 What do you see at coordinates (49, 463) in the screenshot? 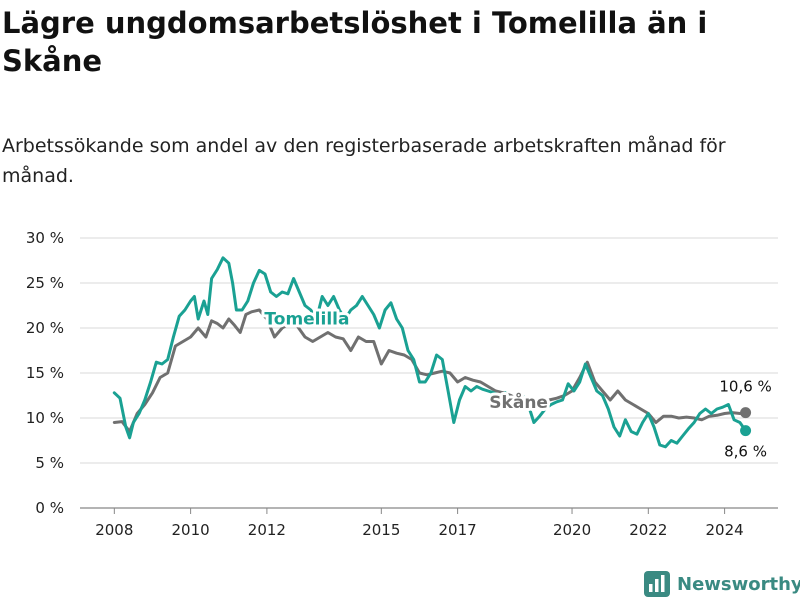
I see `y-tick-label: 5 %` at bounding box center [49, 463].